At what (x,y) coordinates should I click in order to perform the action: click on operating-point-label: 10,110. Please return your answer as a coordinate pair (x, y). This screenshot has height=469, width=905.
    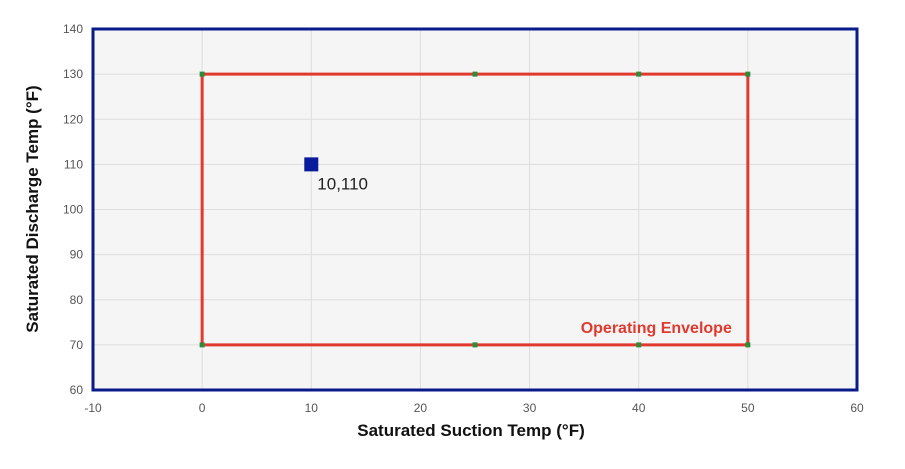
    Looking at the image, I should click on (342, 183).